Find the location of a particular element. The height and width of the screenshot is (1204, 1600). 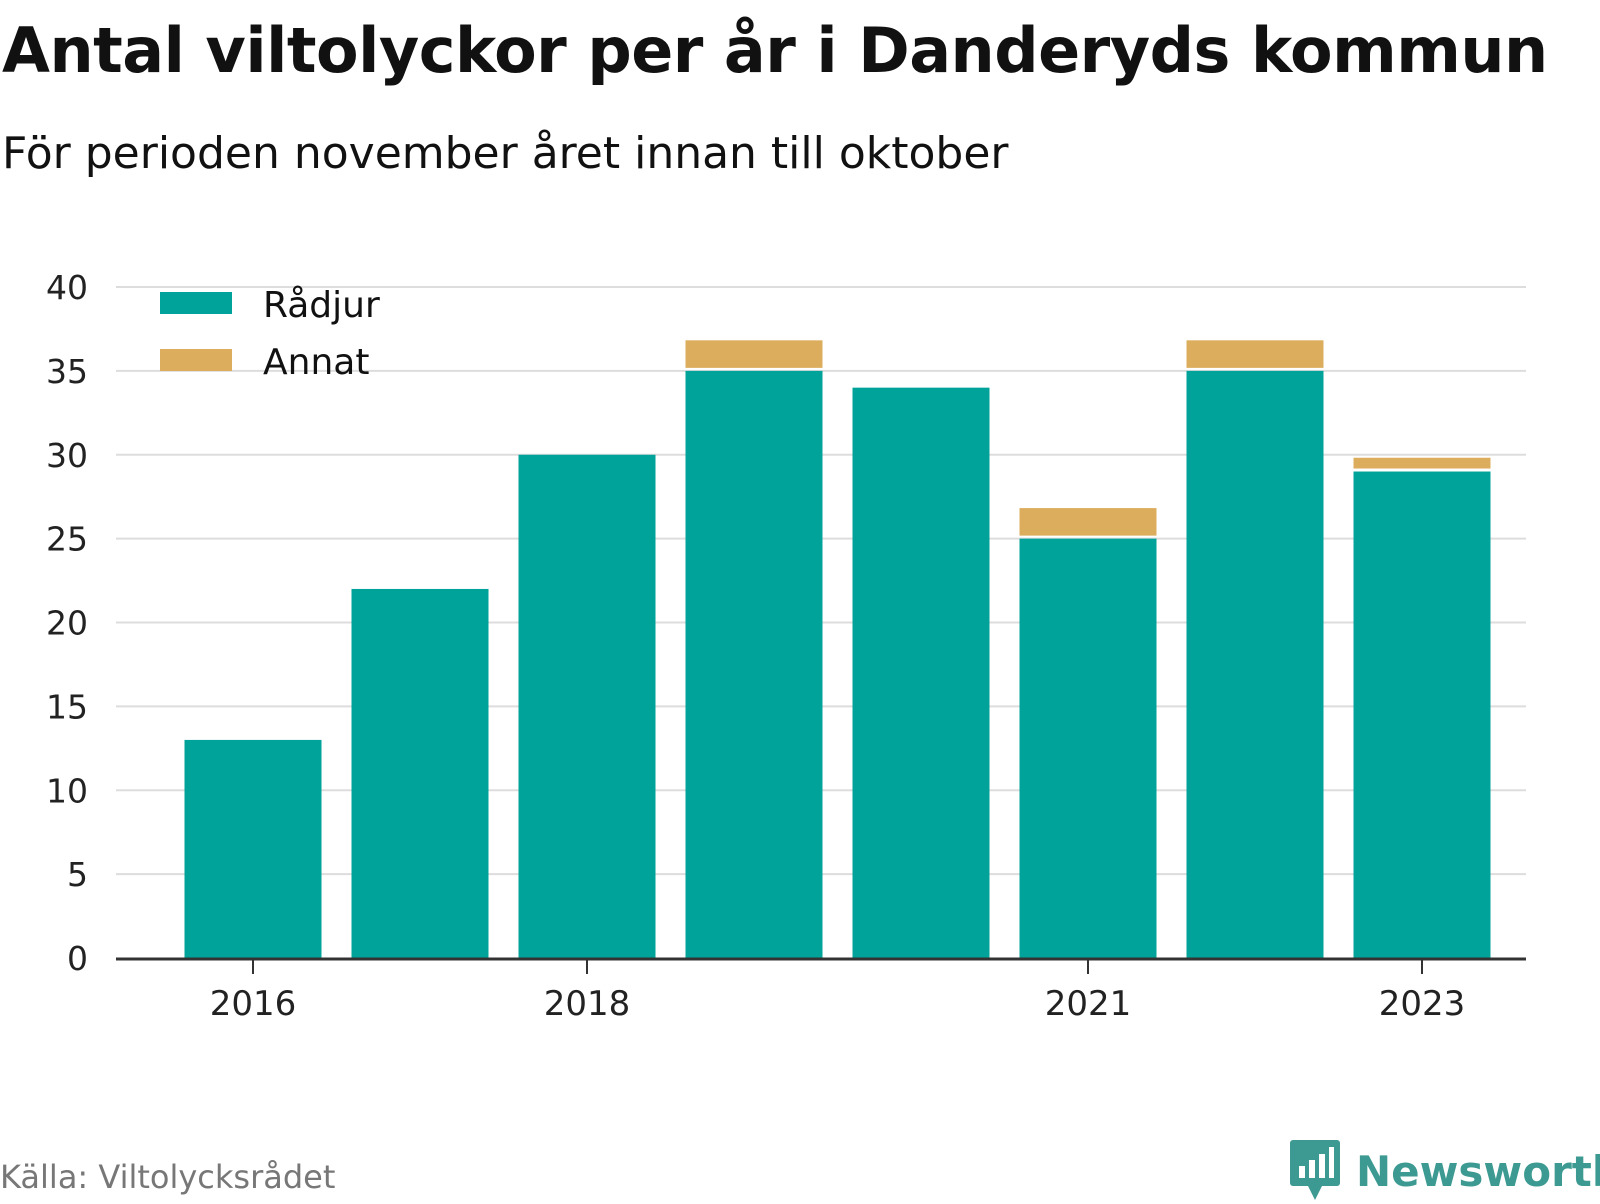

y-tick-label: 0 is located at coordinates (77, 958).